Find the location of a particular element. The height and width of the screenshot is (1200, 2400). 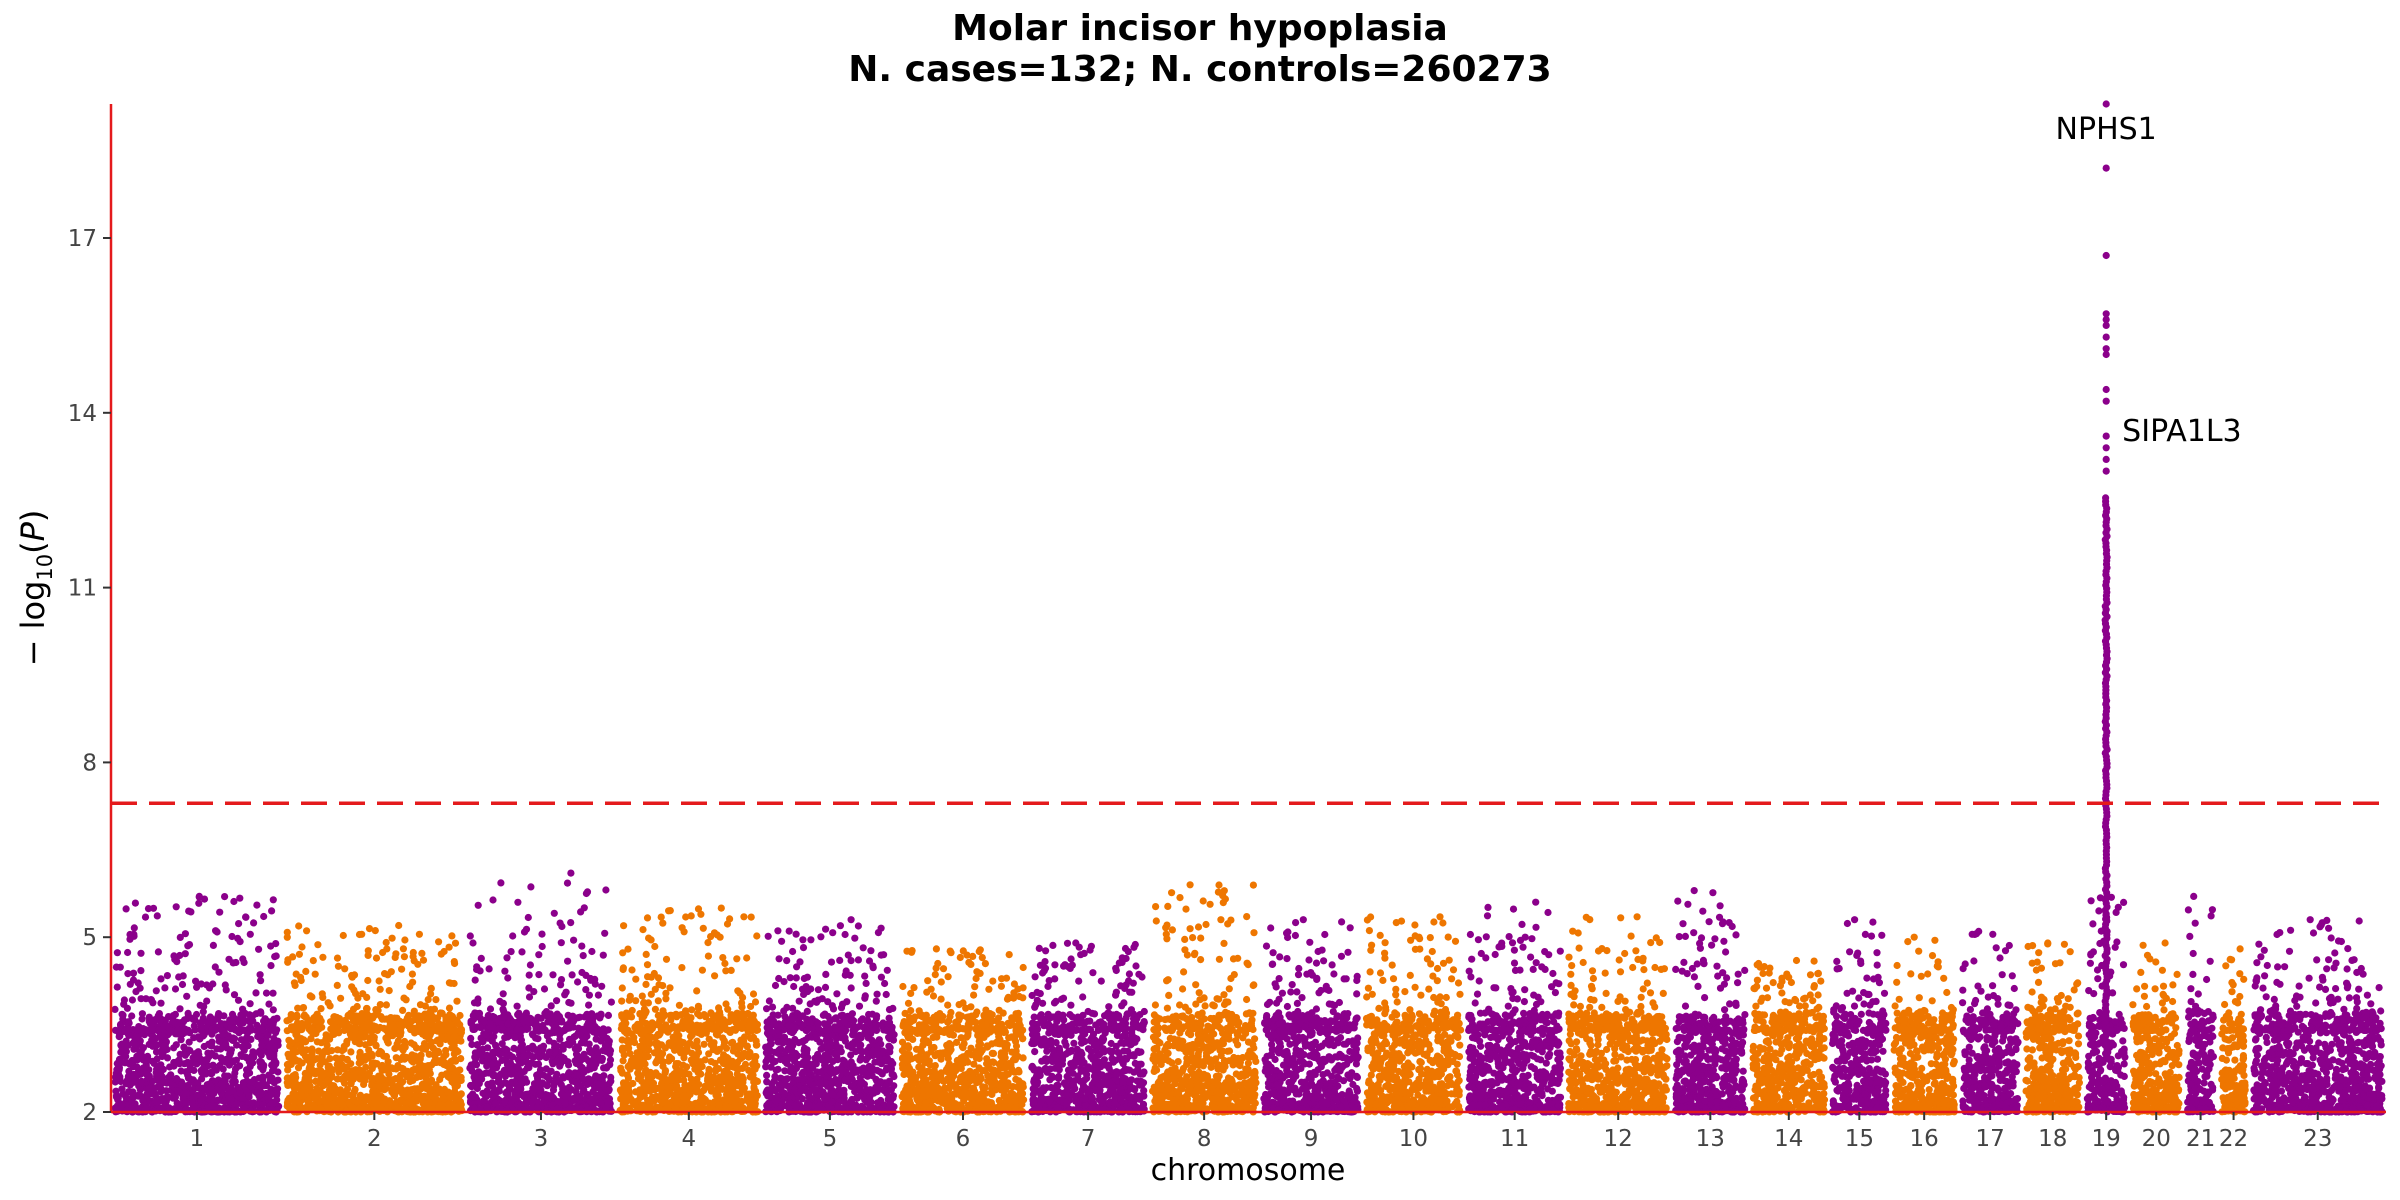

chr5-point is located at coordinates (795, 1039).